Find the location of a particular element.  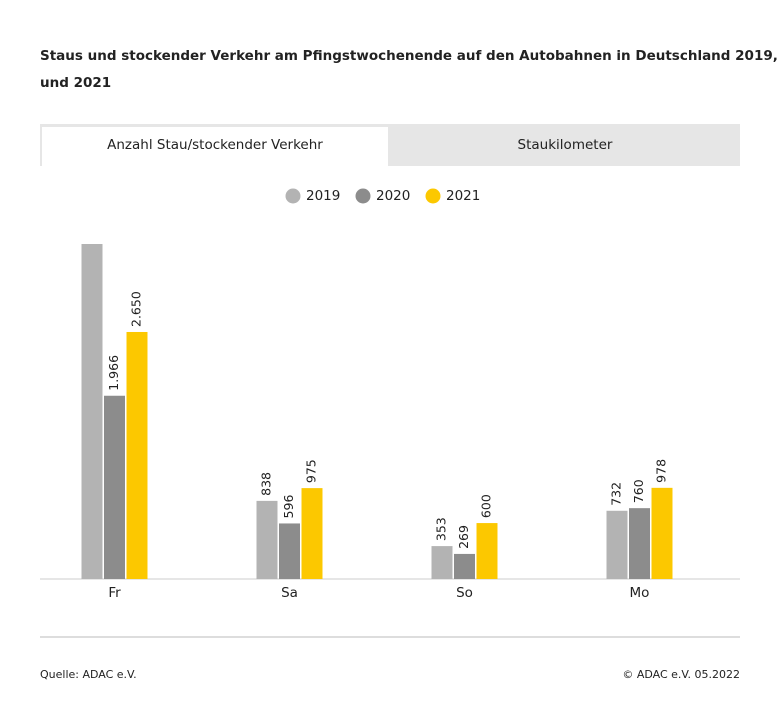

x-tick-label: So is located at coordinates (464, 593).